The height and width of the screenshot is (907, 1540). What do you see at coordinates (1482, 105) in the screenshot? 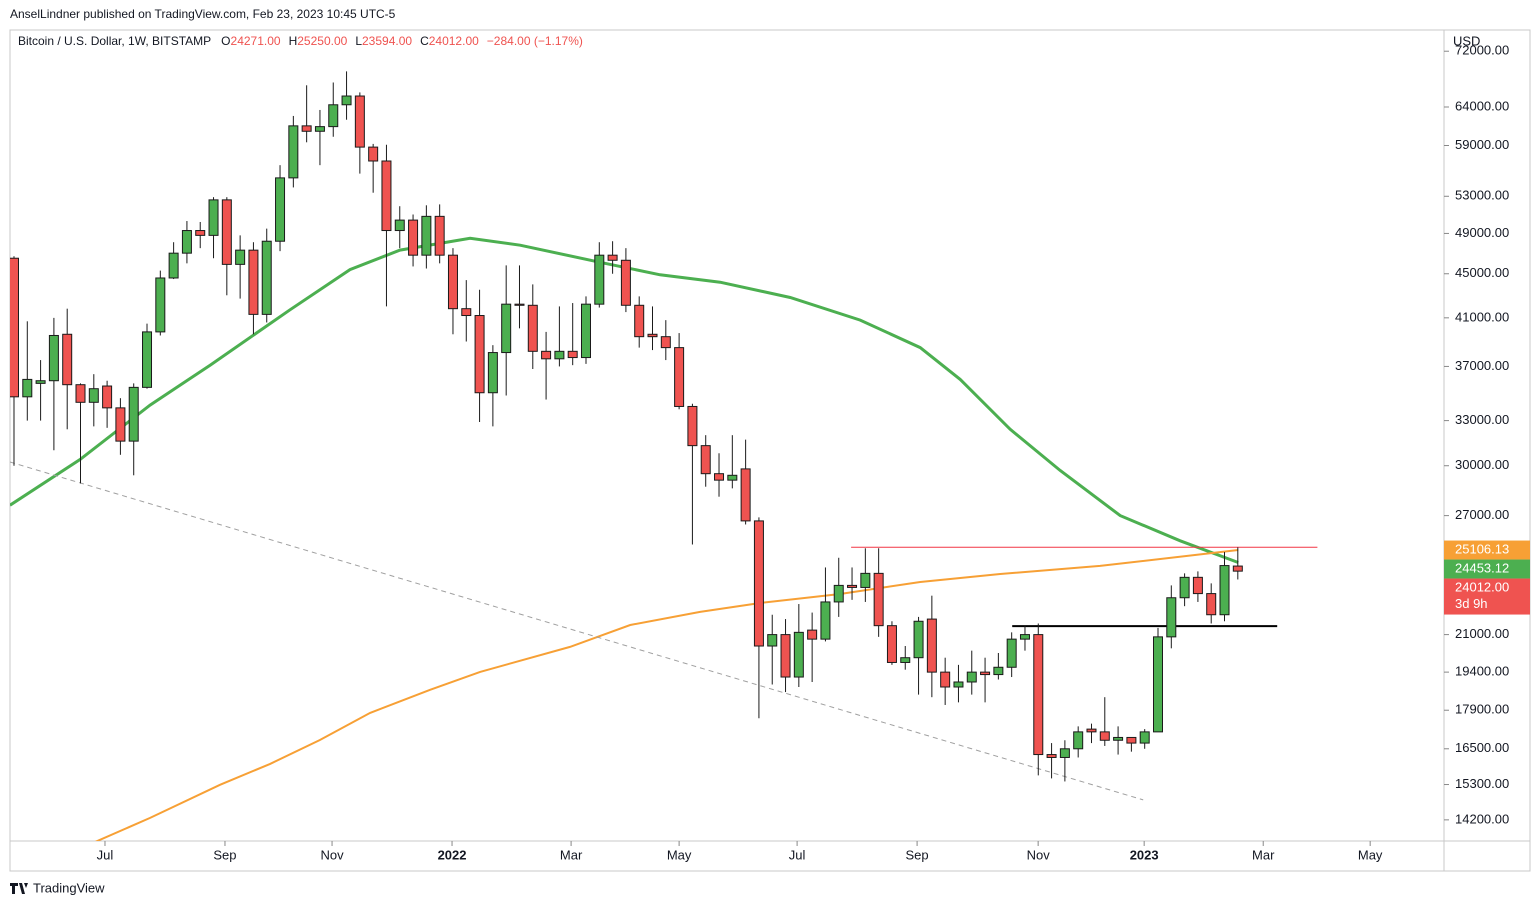
I see `y-tick-label: 64000.00` at bounding box center [1482, 105].